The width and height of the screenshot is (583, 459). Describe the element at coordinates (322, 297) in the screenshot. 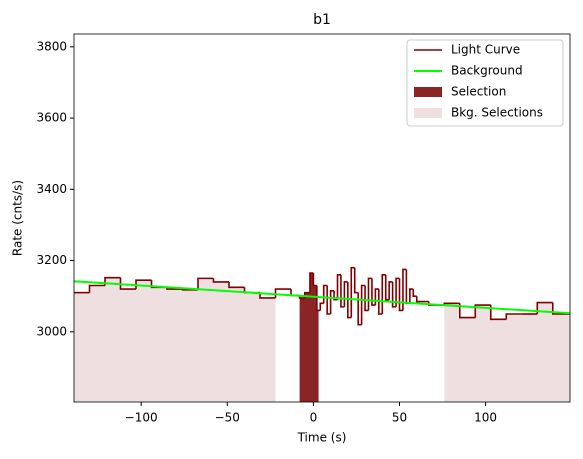

I see `background-line` at that location.